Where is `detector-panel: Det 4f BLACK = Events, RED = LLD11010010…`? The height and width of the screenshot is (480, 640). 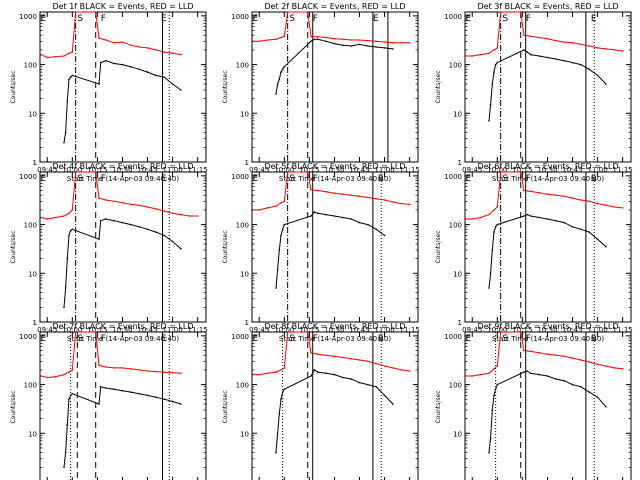
detector-panel: Det 4f BLACK = Events, RED = LLD11010010… is located at coordinates (109, 252).